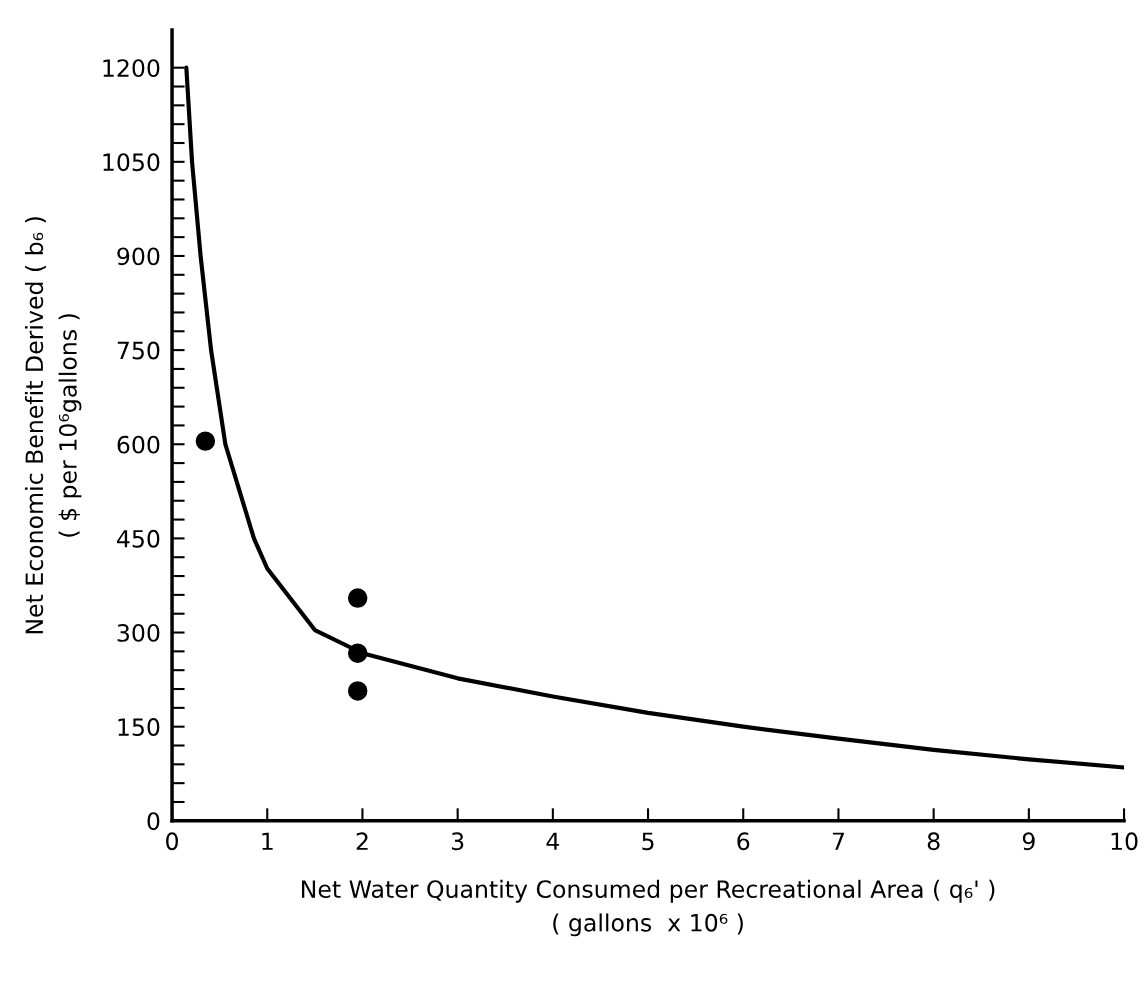 The height and width of the screenshot is (1001, 1147). I want to click on x-tick-label: 3, so click(457, 841).